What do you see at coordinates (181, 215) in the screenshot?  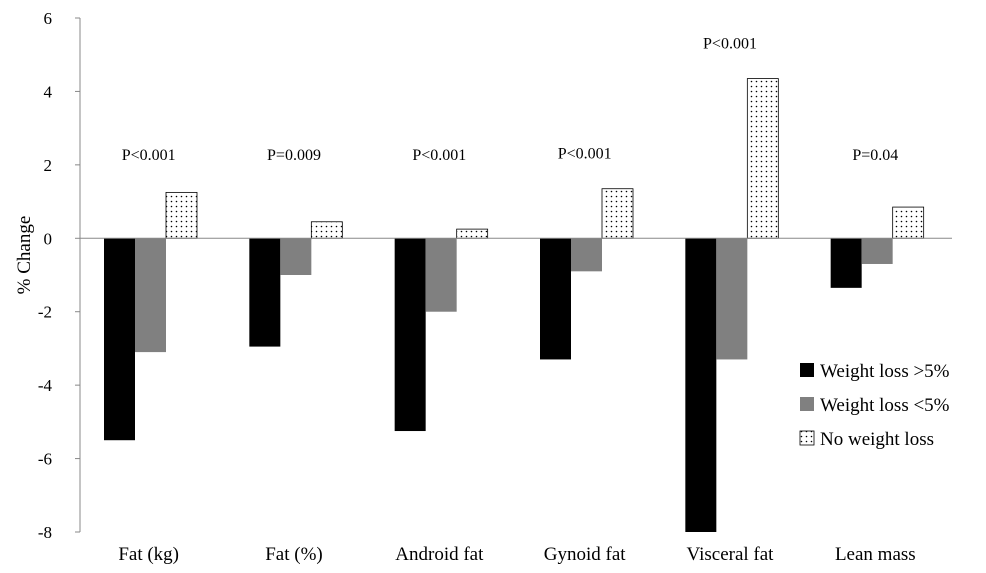 I see `bar-no-weight-loss-fat-kg` at bounding box center [181, 215].